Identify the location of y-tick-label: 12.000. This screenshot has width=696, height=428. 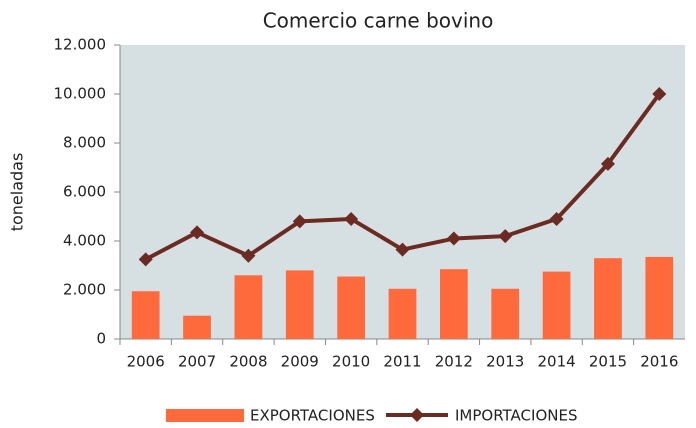
(80, 45).